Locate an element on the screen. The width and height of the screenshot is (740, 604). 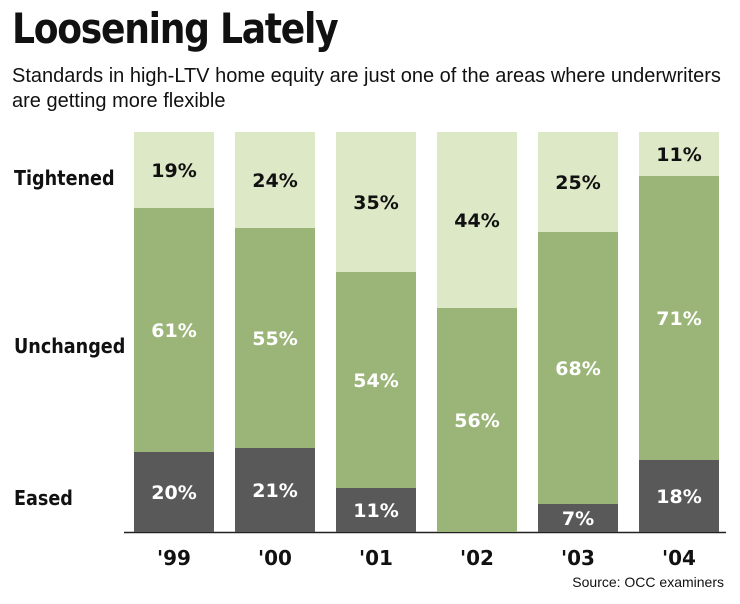
data-label-eased-1: 21% is located at coordinates (274, 491).